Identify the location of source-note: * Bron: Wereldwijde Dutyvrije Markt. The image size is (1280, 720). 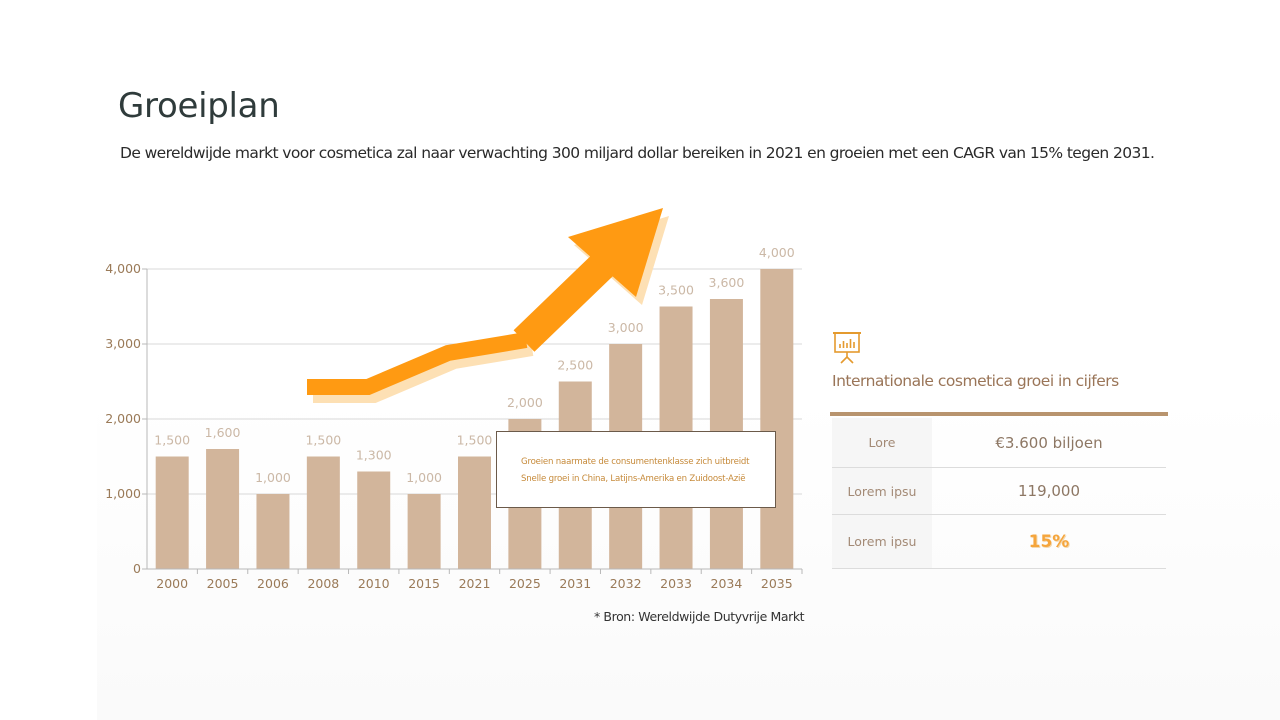
(699, 616).